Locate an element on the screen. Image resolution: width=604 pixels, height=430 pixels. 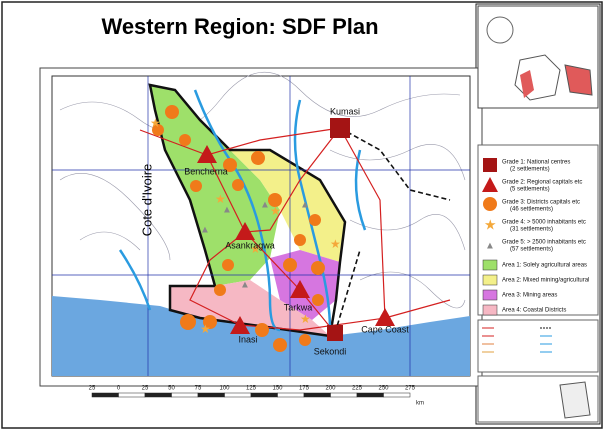
villages: ▲ ▲ ▲ ▲ ▲ is located at coordinates (255, 245).